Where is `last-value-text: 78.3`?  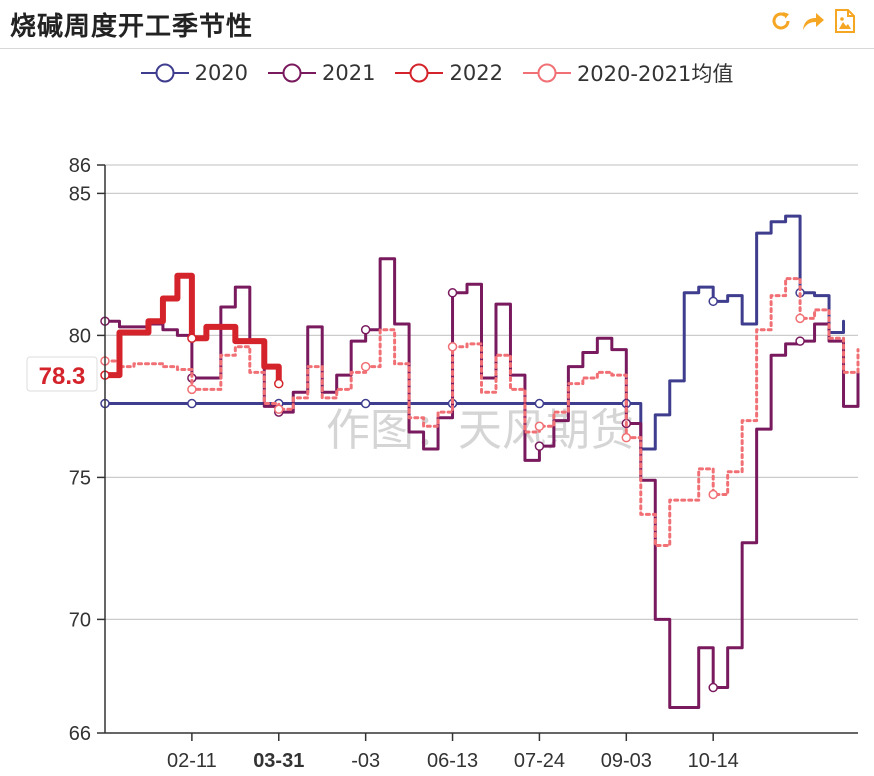 last-value-text: 78.3 is located at coordinates (62, 376).